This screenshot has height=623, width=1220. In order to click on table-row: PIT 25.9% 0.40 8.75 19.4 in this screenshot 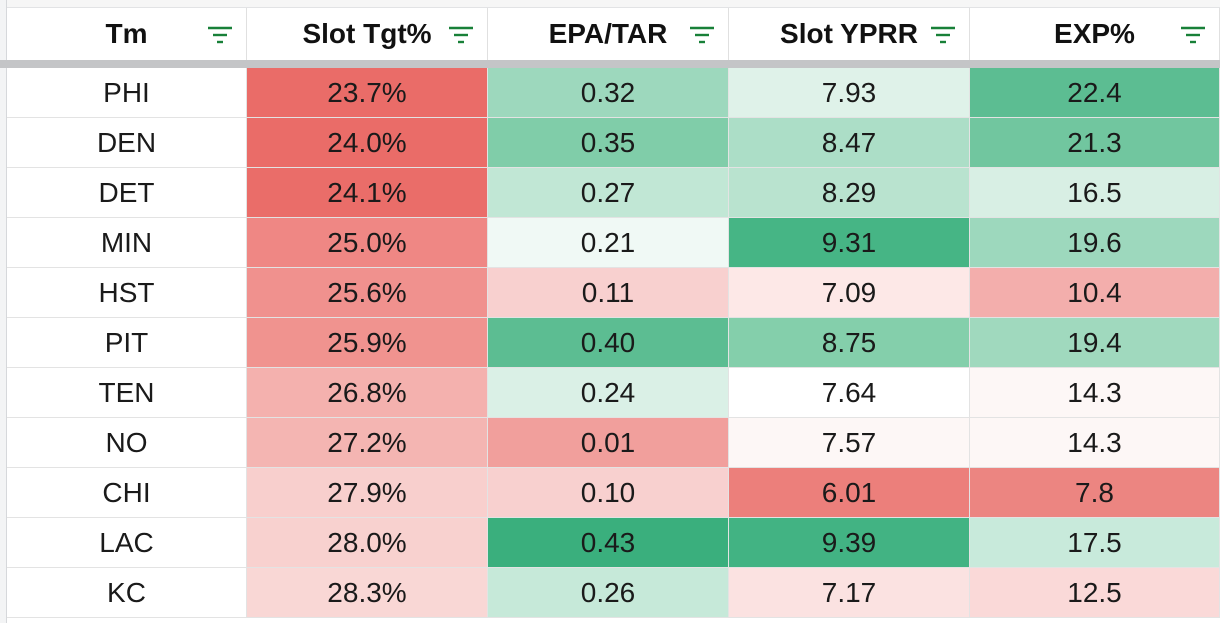, I will do `click(613, 343)`.